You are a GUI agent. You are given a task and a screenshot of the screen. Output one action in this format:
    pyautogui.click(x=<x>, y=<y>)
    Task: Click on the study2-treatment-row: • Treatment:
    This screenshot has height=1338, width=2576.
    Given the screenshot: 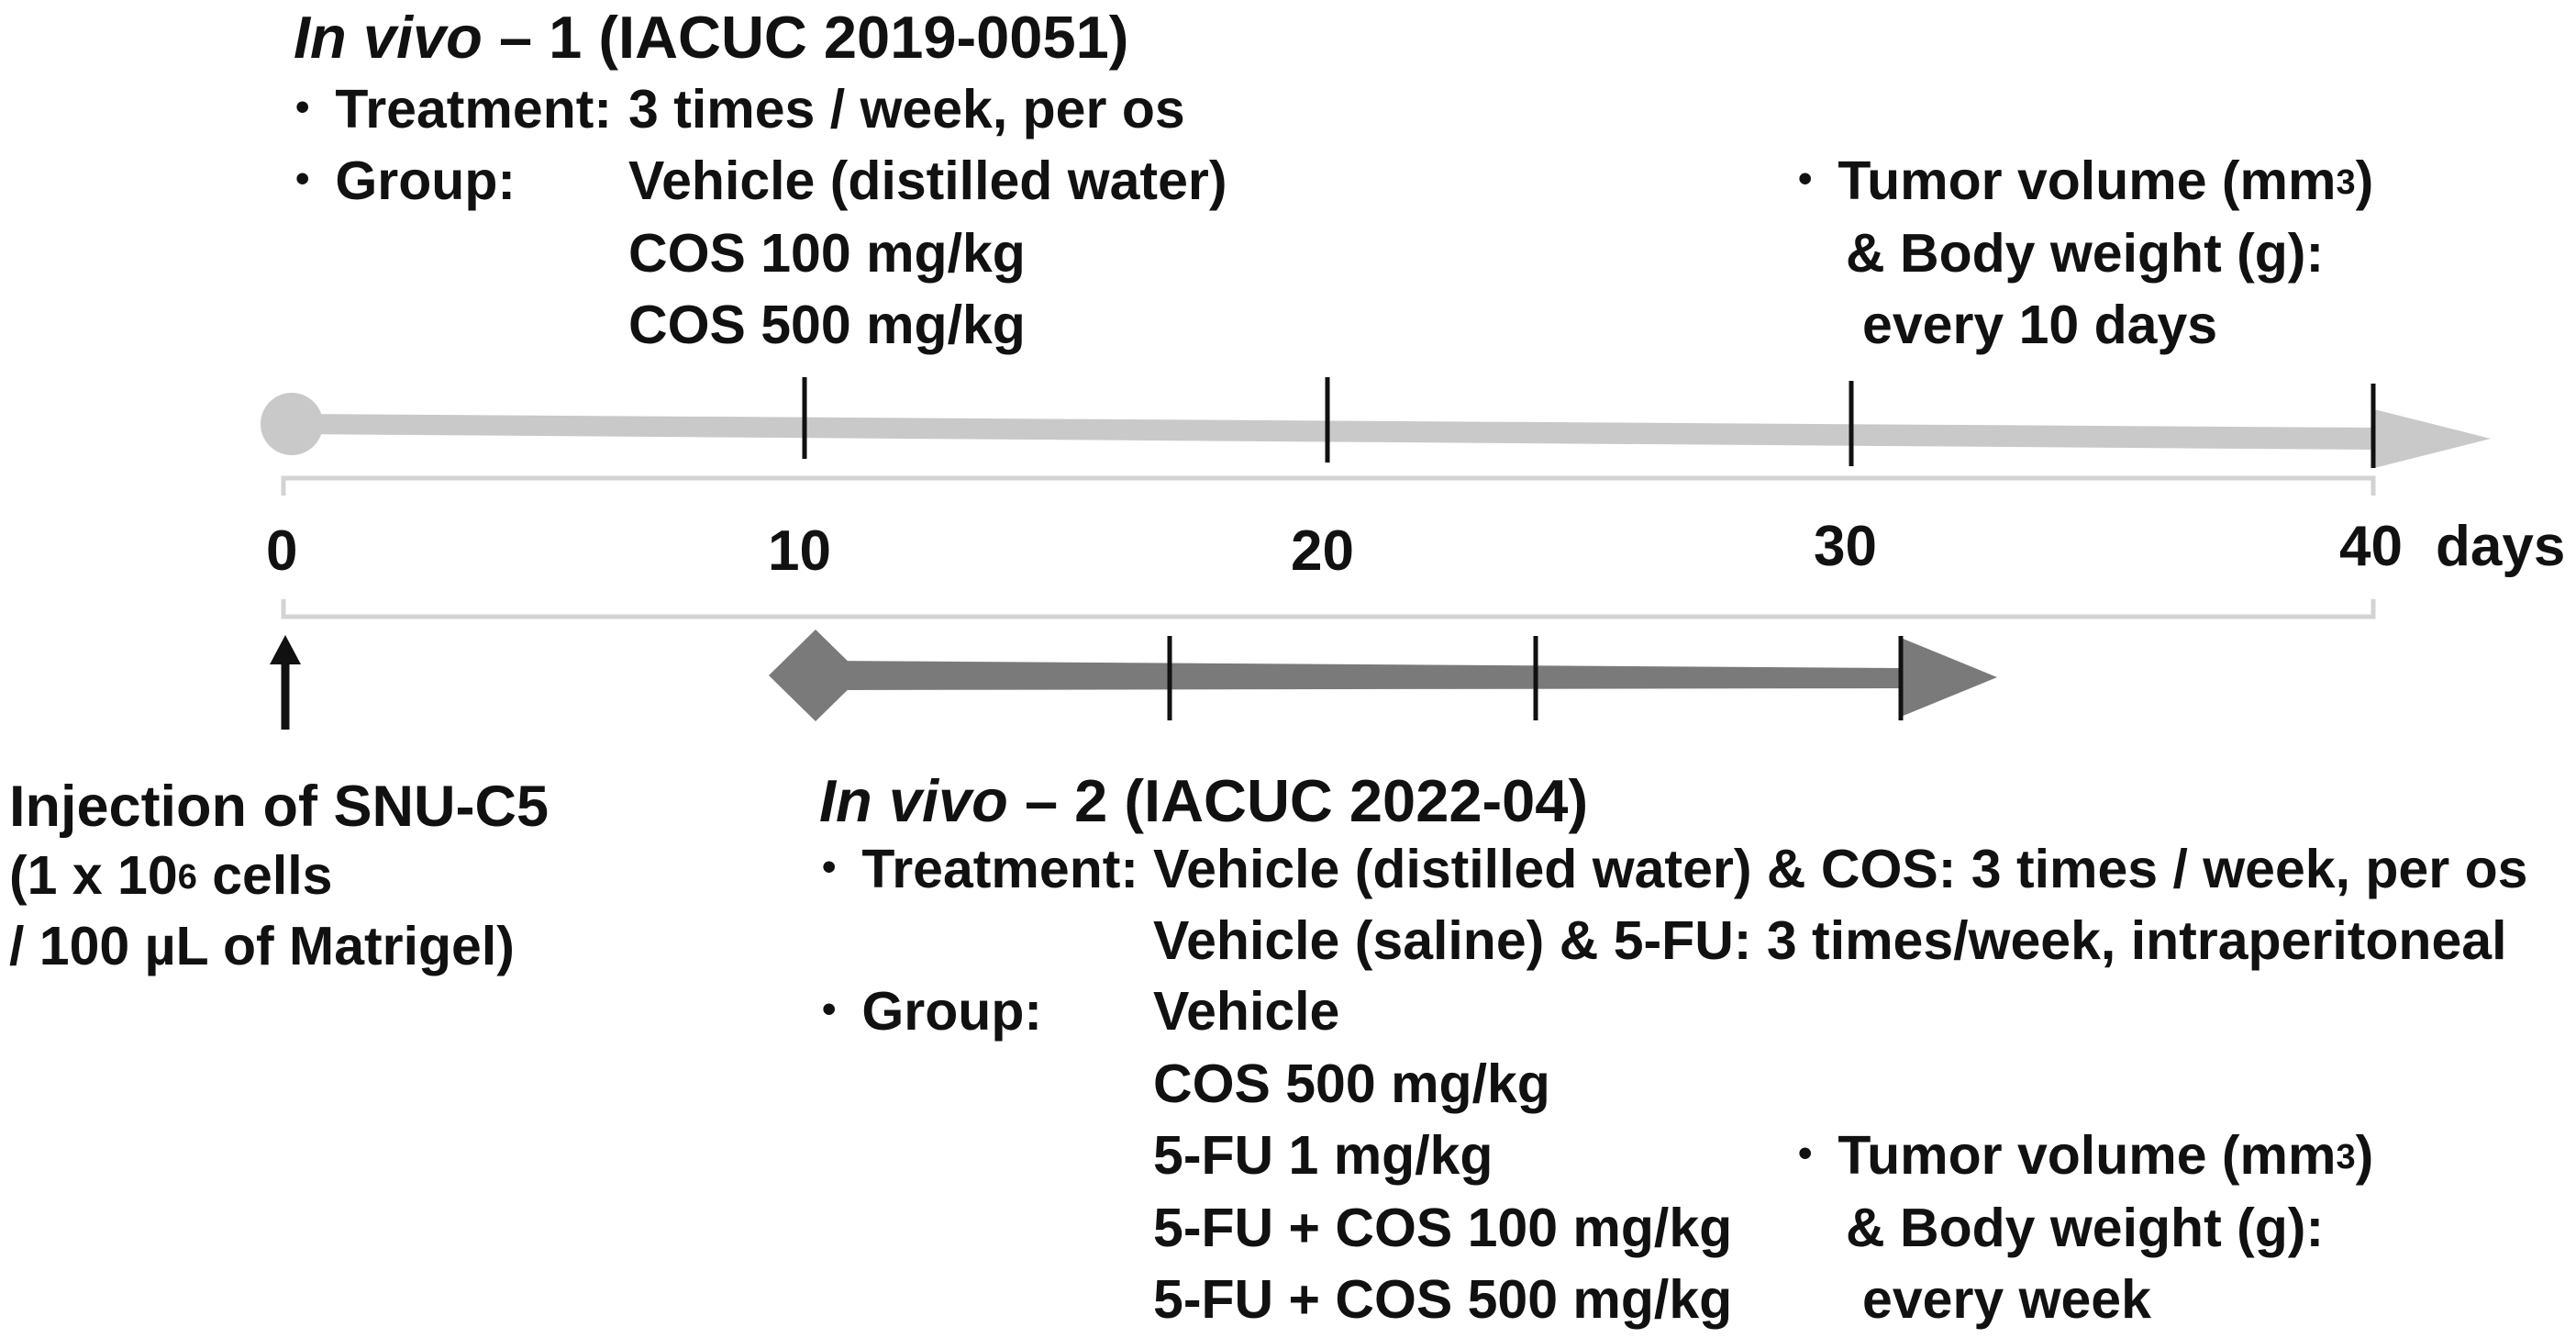 What is the action you would take?
    pyautogui.click(x=980, y=869)
    